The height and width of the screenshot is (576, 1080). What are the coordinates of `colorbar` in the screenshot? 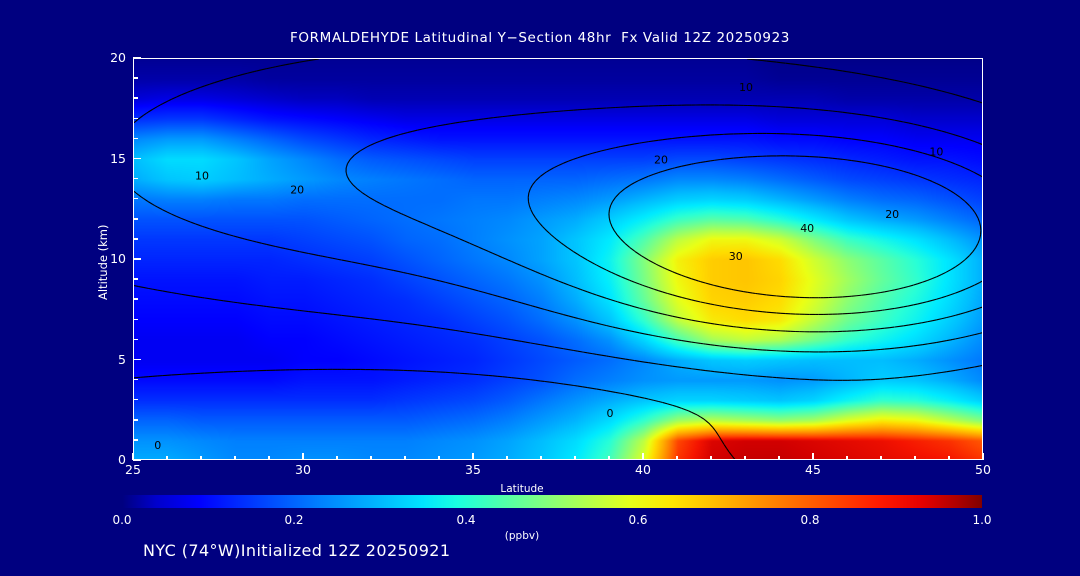 It's located at (552, 501).